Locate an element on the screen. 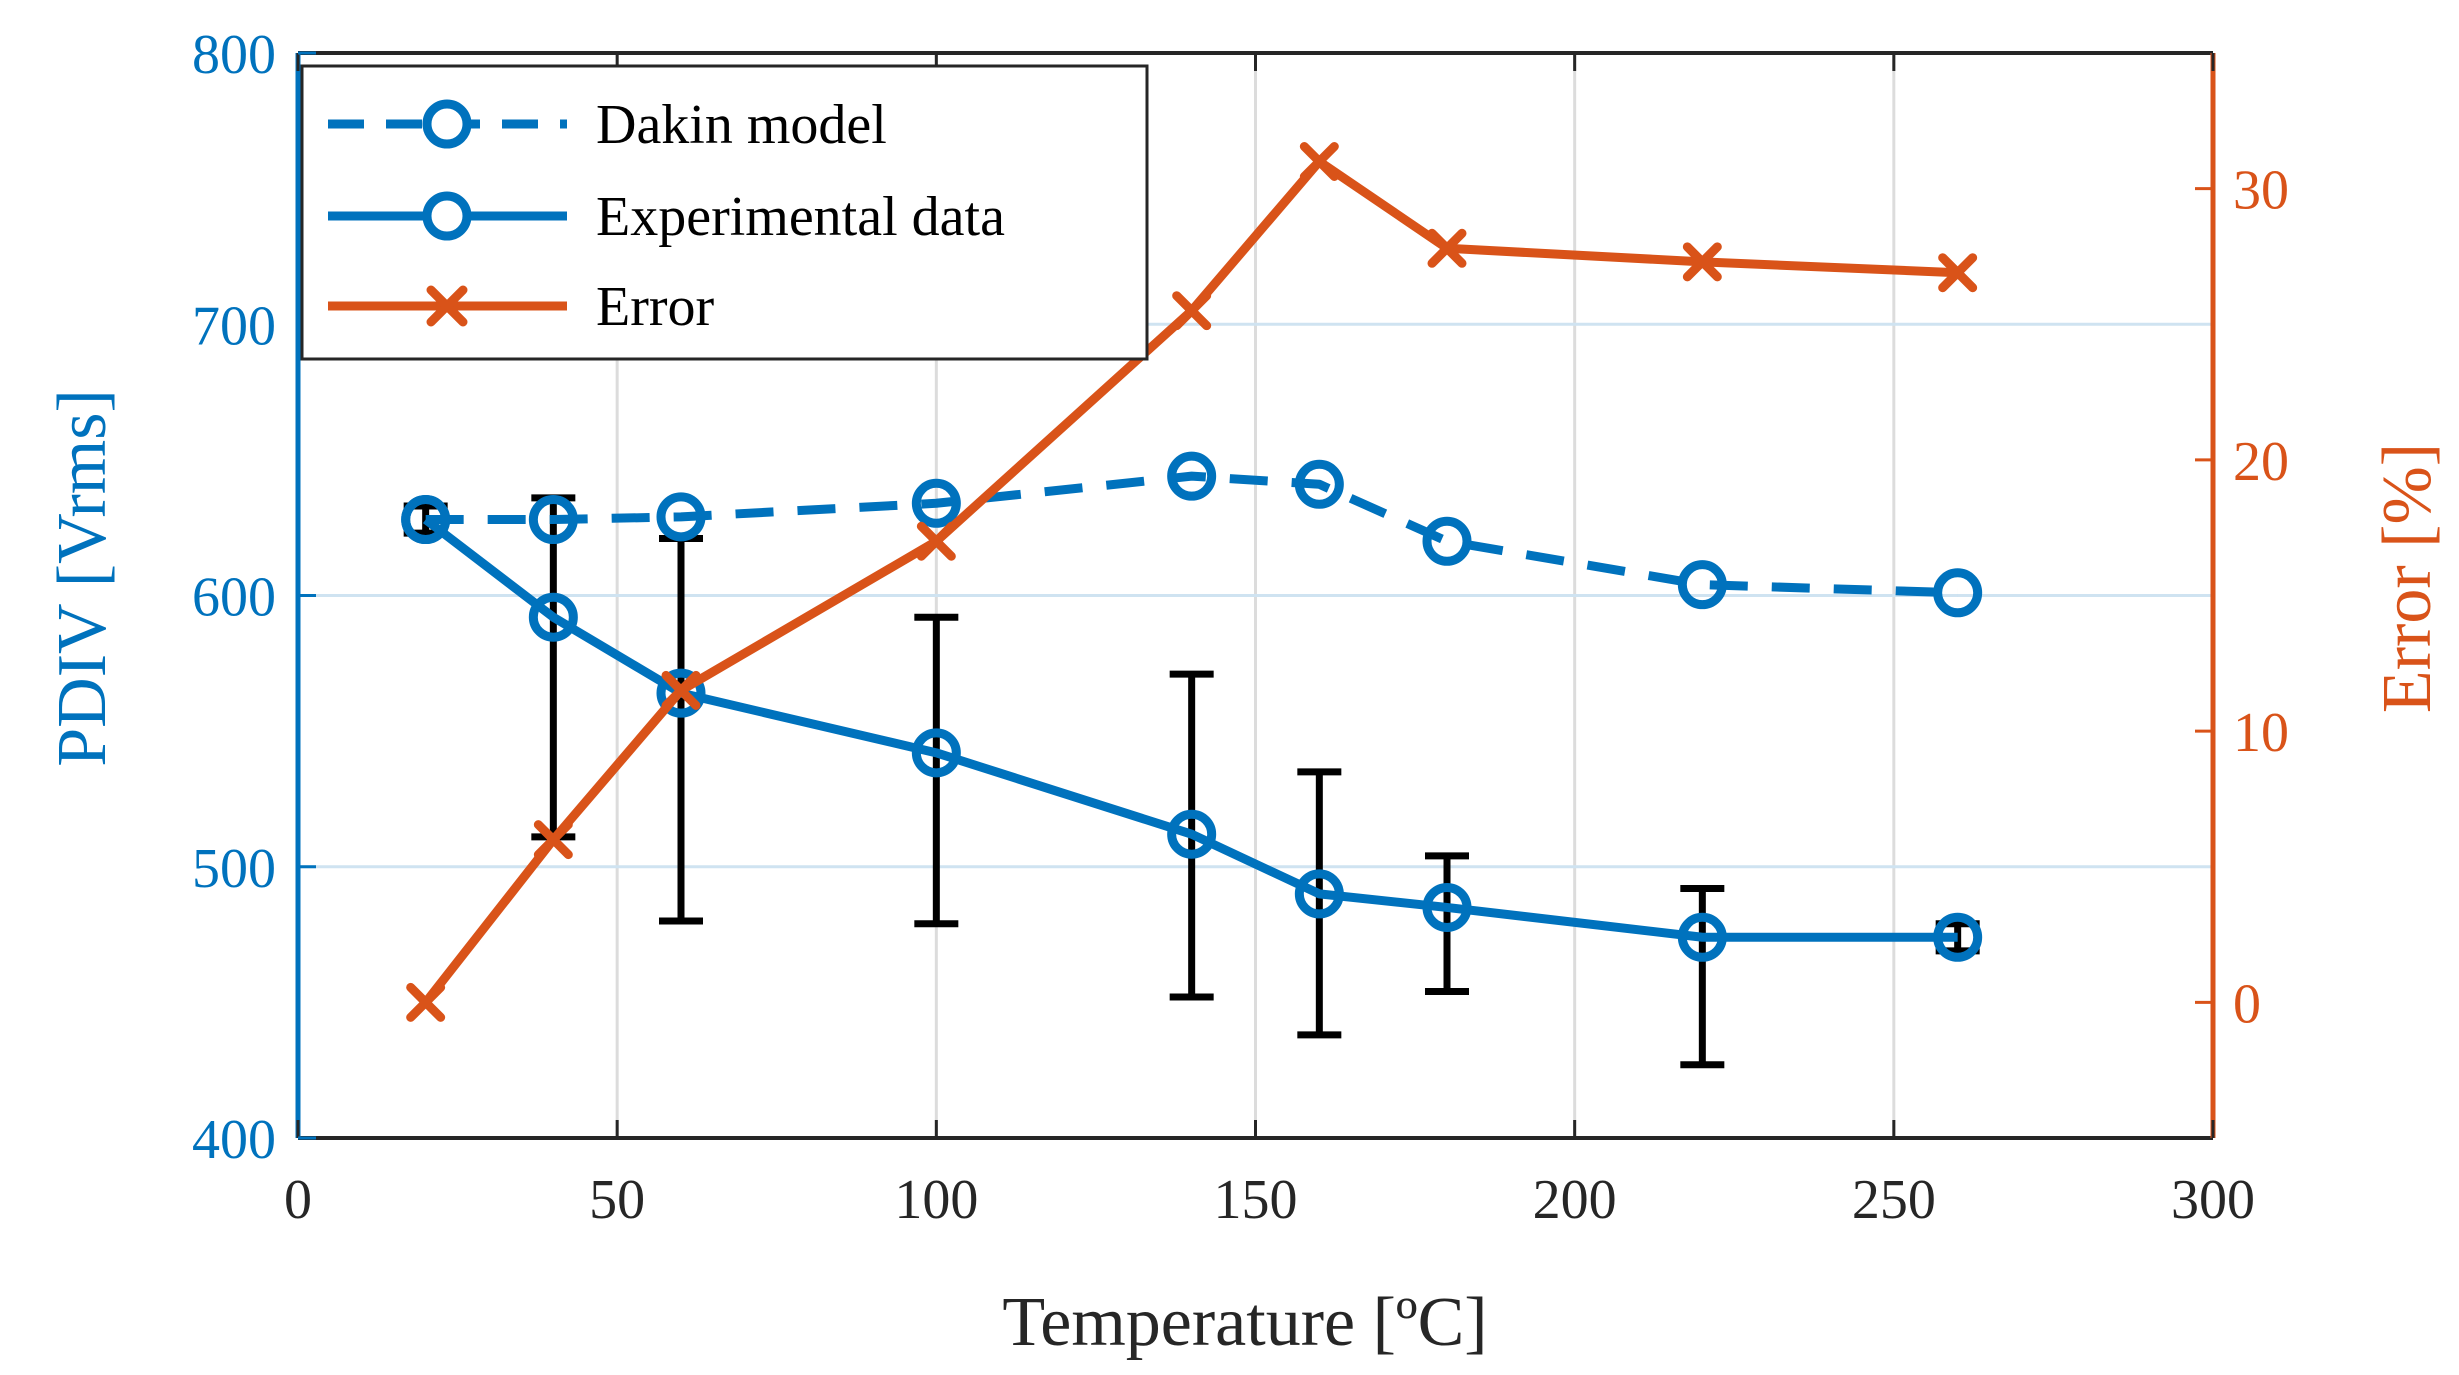 This screenshot has width=2459, height=1375. x-tick-label: 150 is located at coordinates (1256, 1200).